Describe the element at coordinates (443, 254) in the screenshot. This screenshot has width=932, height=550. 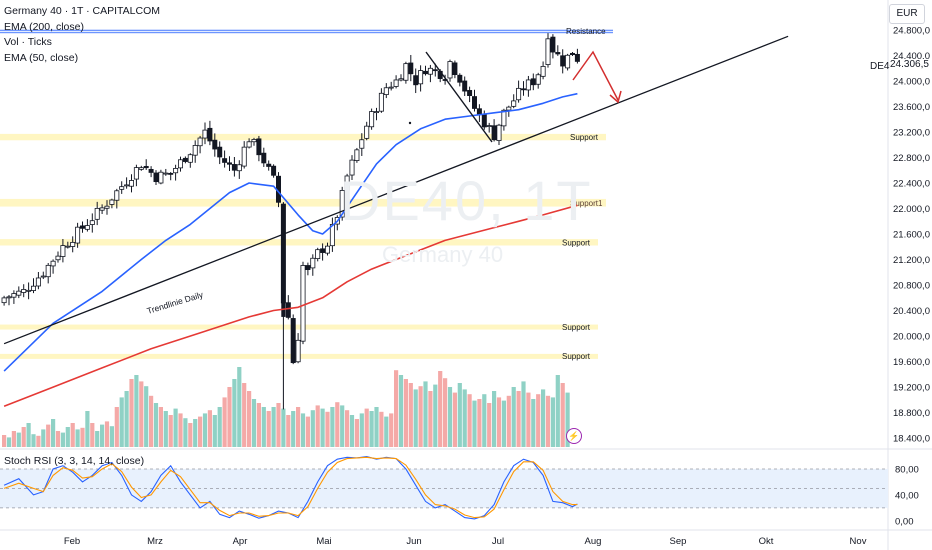
I see `watermark-name: Germany 40` at that location.